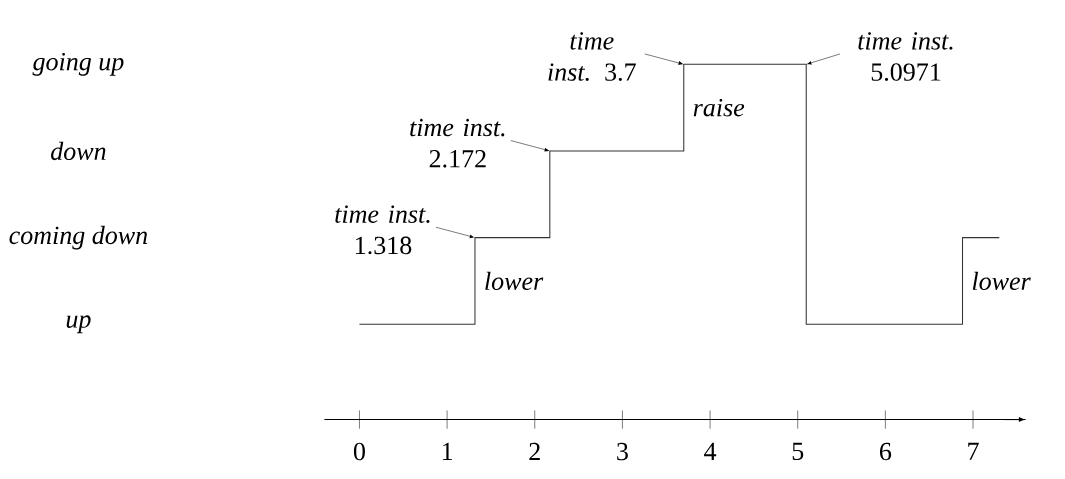 The image size is (1065, 479). What do you see at coordinates (534, 451) in the screenshot?
I see `x-tick-label: 2` at bounding box center [534, 451].